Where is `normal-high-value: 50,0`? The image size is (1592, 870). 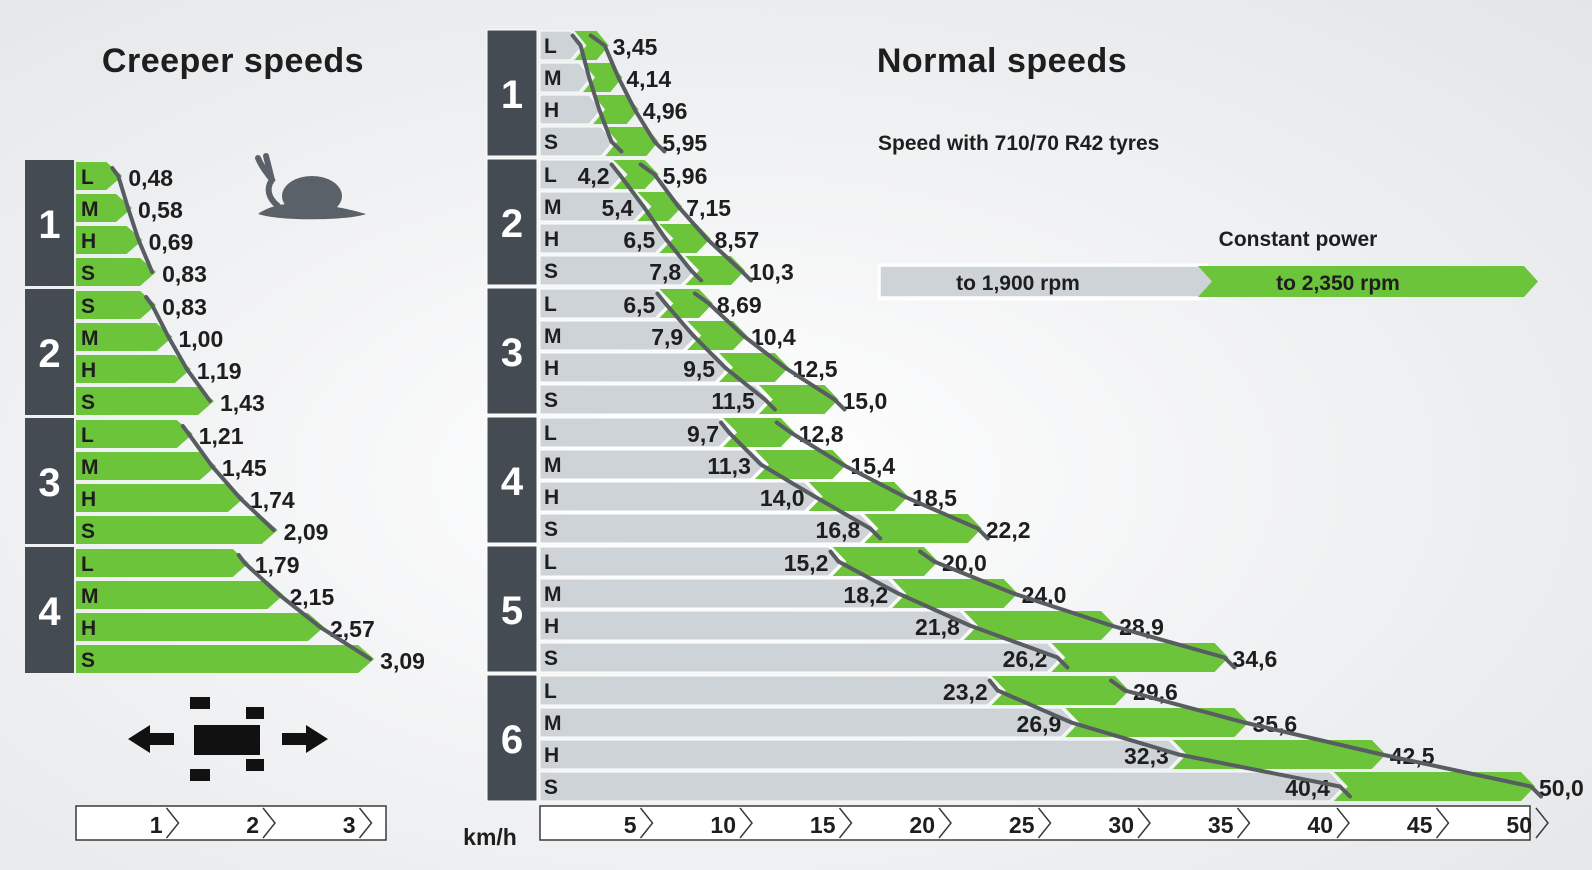 normal-high-value: 50,0 is located at coordinates (1561, 788).